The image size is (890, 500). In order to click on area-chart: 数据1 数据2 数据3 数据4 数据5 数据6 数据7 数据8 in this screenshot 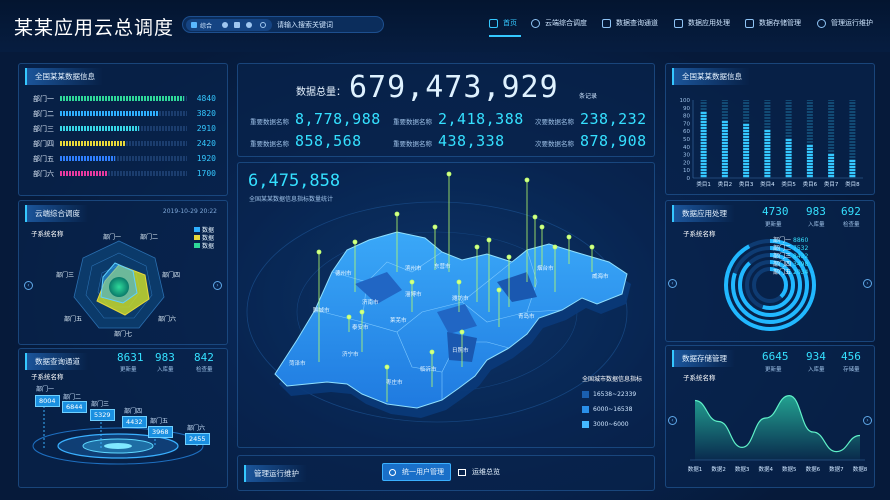, I will do `click(778, 433)`.